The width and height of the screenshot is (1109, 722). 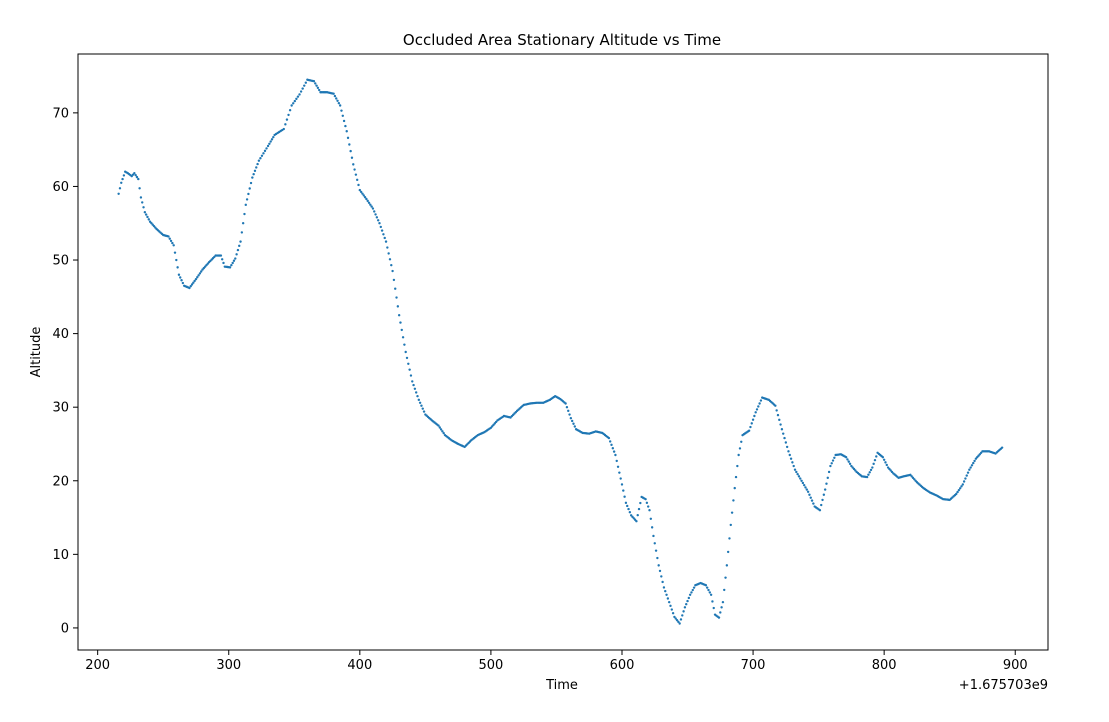 I want to click on y-tick-label: 30, so click(x=60, y=408).